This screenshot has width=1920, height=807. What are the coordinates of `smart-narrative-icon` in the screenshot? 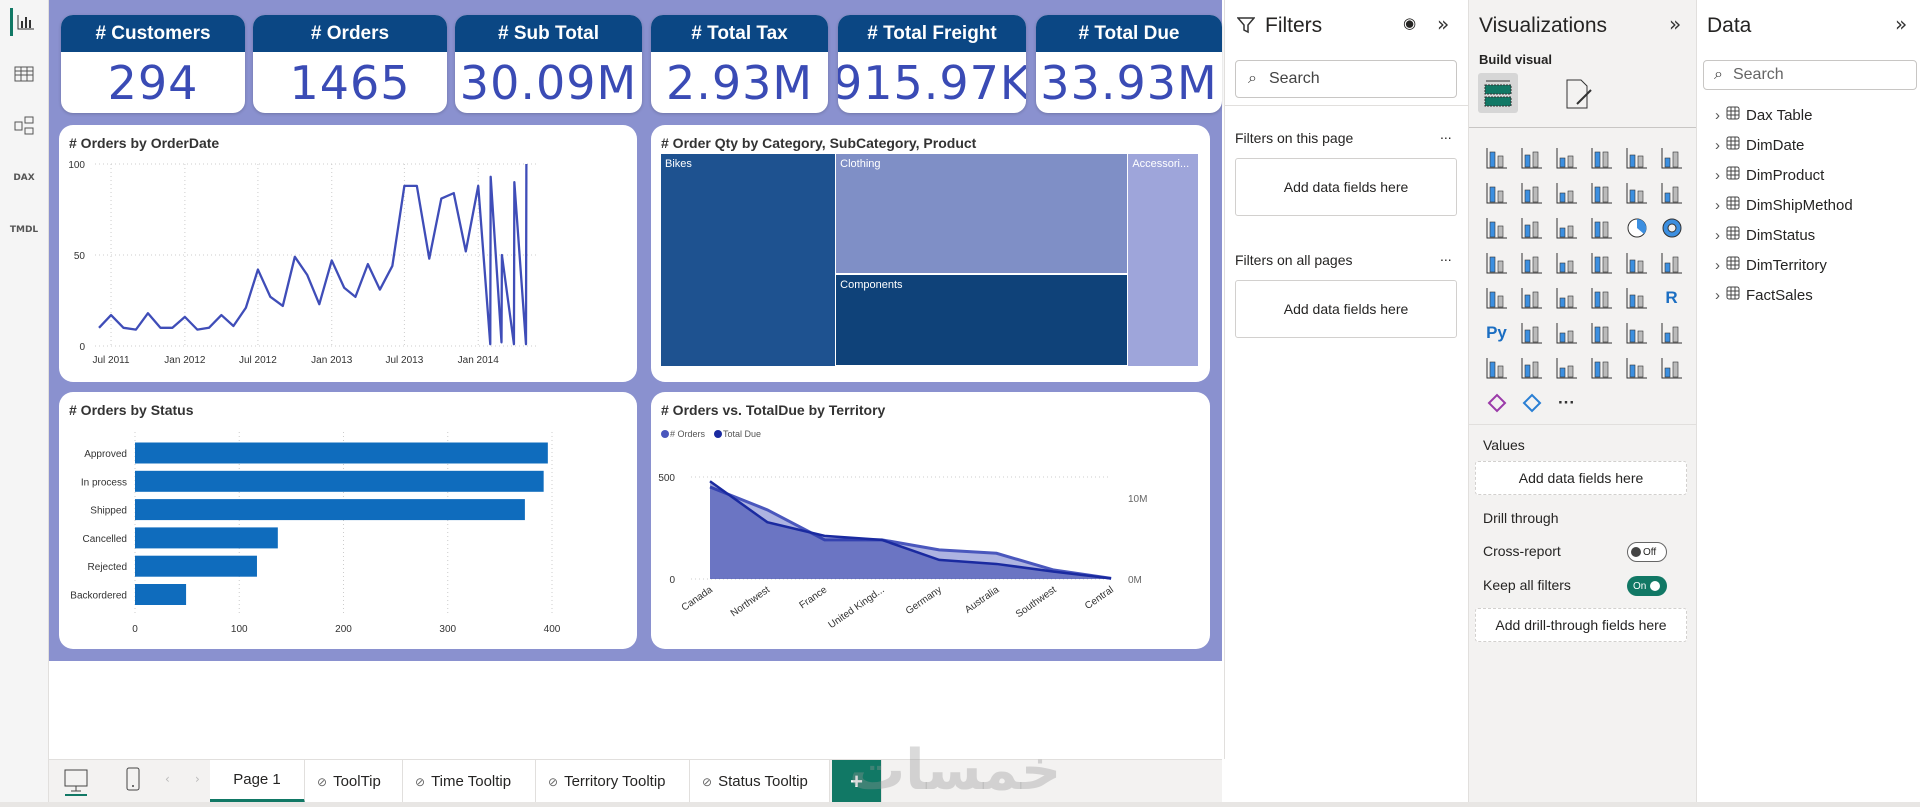 It's located at (1636, 332).